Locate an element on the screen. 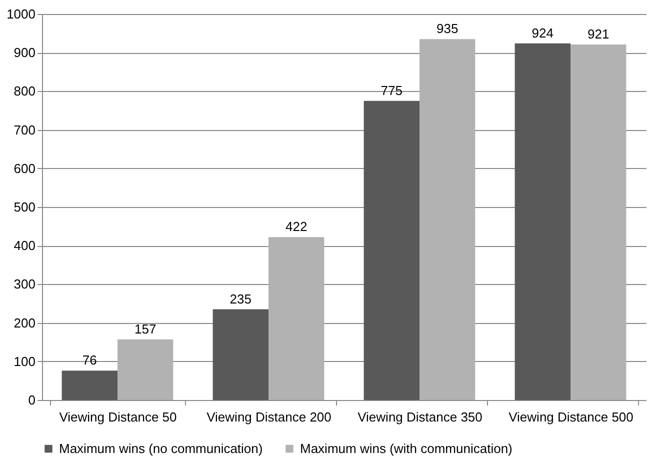  y-tick-label: 900 is located at coordinates (25, 52).